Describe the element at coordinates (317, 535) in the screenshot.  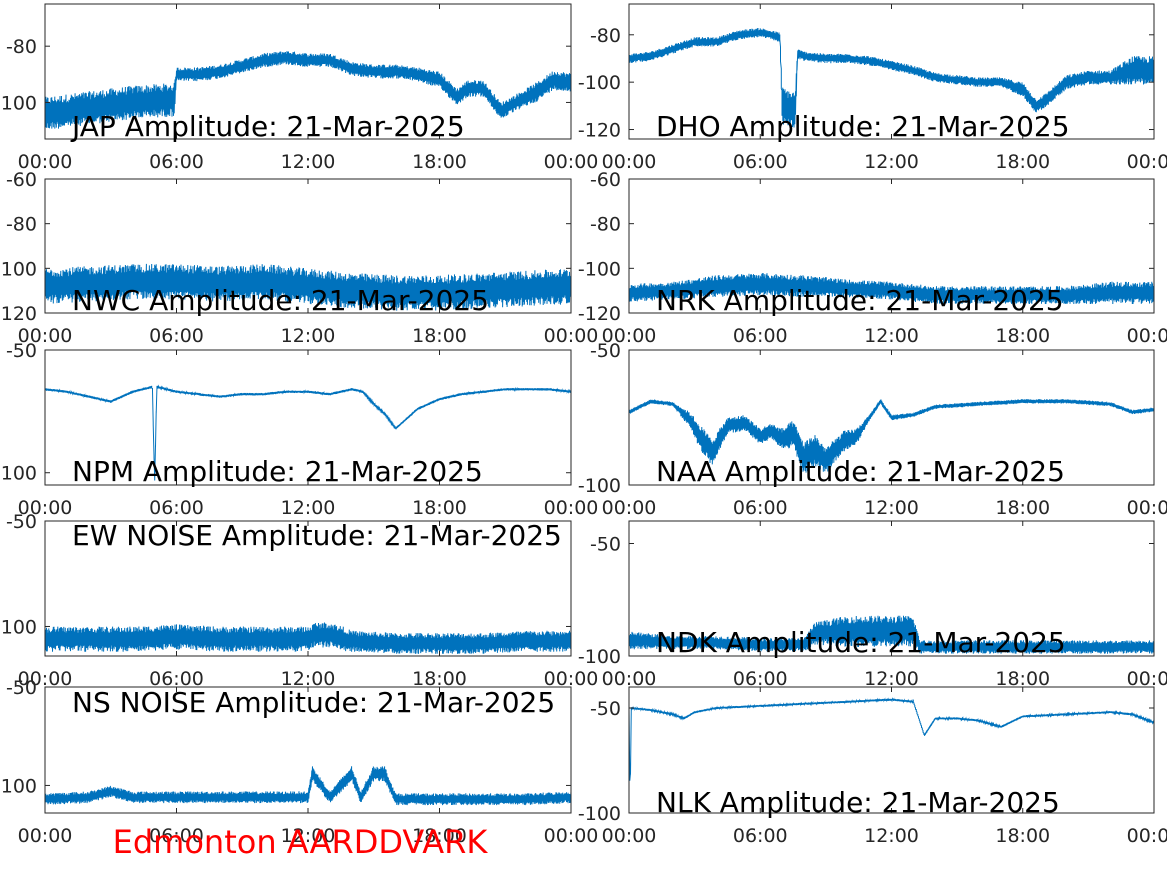
I see `panel-title: EW NOISE Amplitude: 21-Mar-2025` at that location.